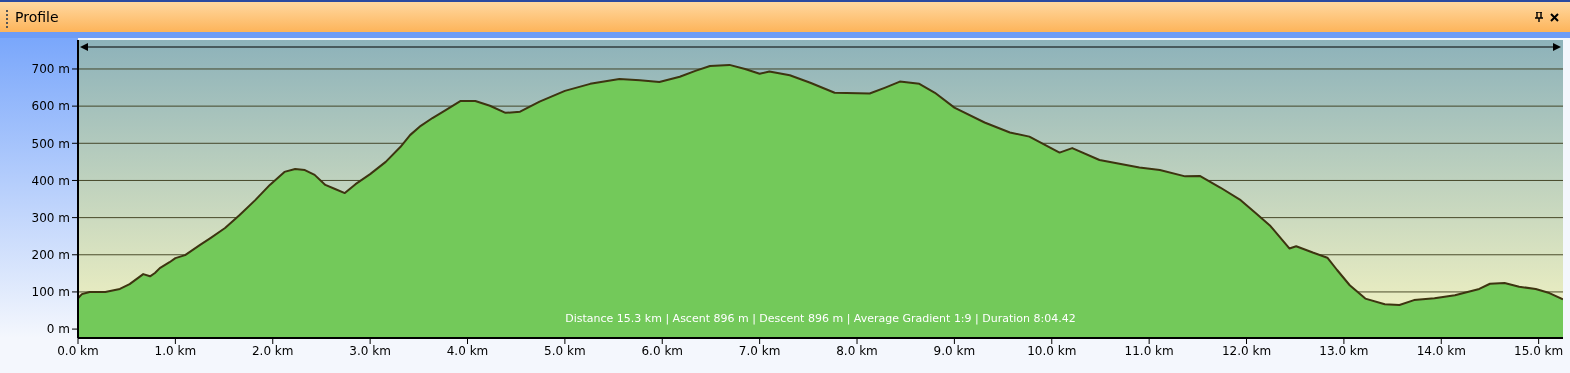  I want to click on x-tick-label: 1.0 km, so click(175, 350).